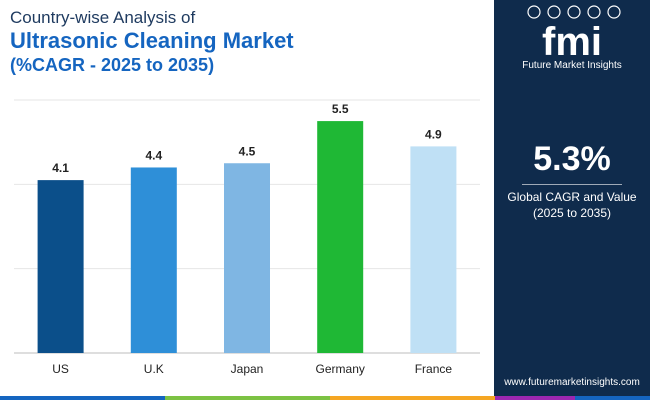  I want to click on global-cagr-value: 5.3%, so click(572, 159).